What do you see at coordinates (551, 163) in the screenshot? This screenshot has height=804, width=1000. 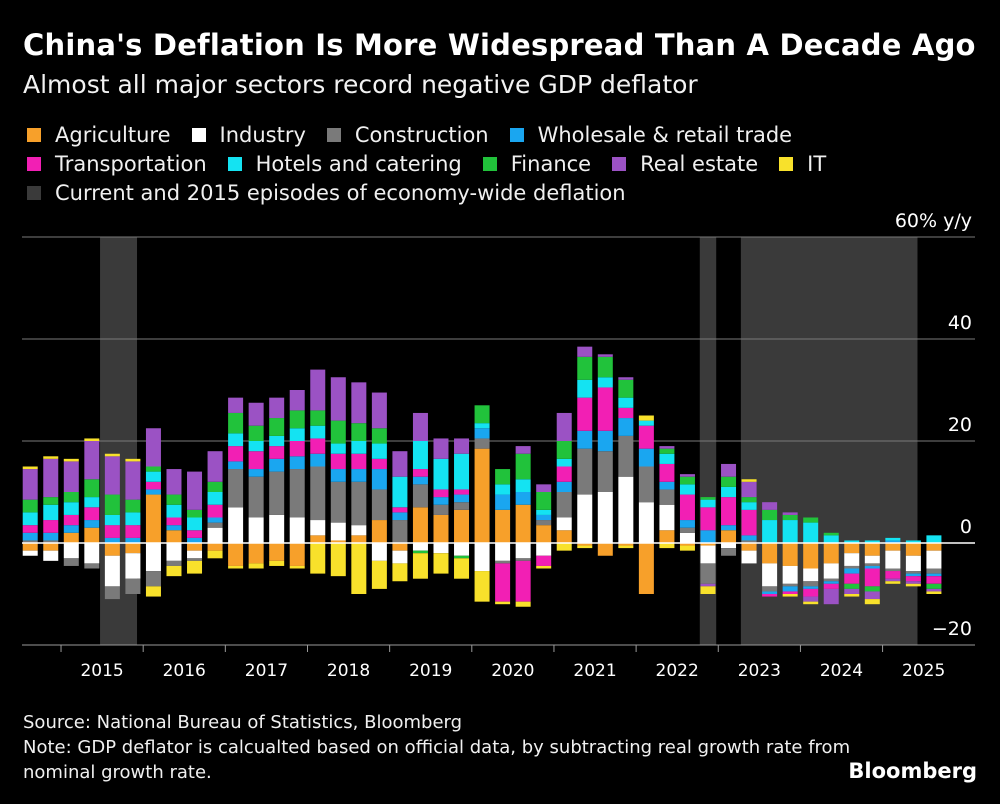 I see `legend-label: Finance` at bounding box center [551, 163].